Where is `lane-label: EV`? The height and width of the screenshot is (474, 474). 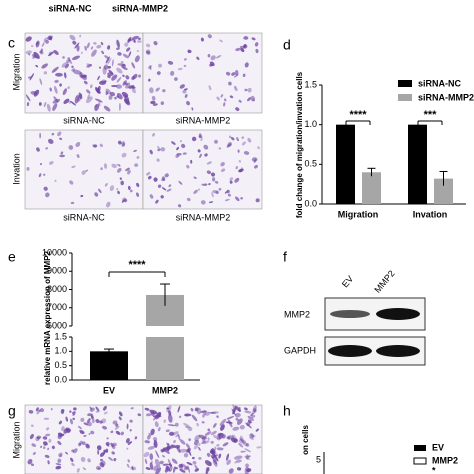
lane-label: EV is located at coordinates (347, 282).